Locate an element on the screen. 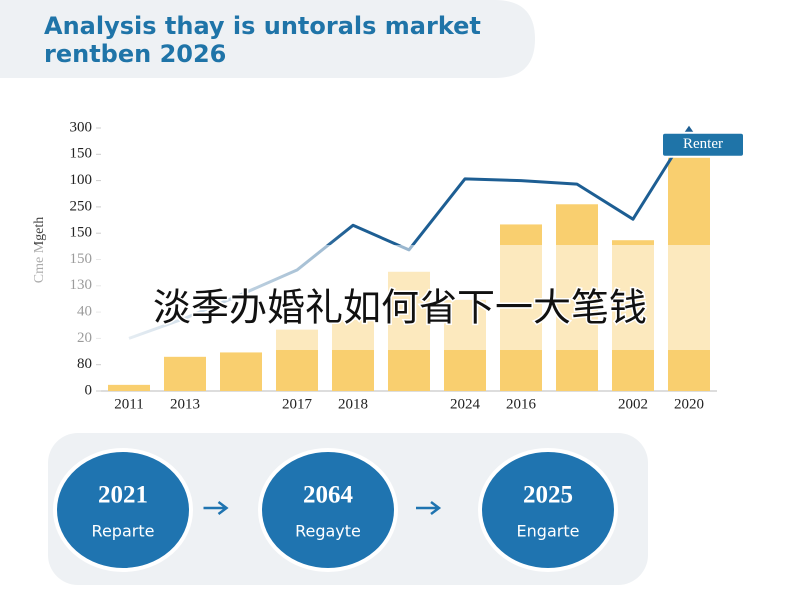 The height and width of the screenshot is (604, 800). step-label: Engarte is located at coordinates (548, 531).